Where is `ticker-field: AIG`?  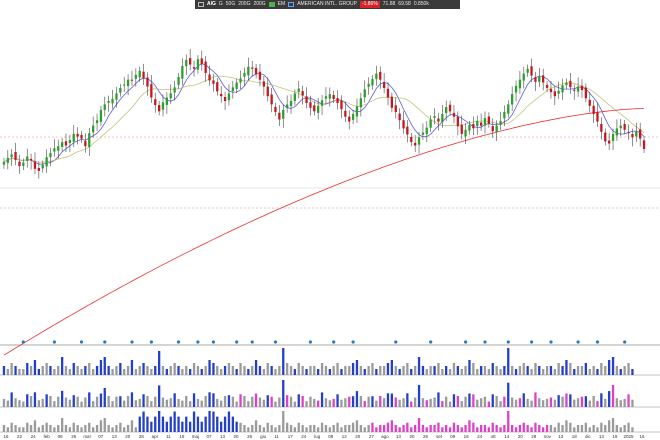 ticker-field: AIG is located at coordinates (211, 4).